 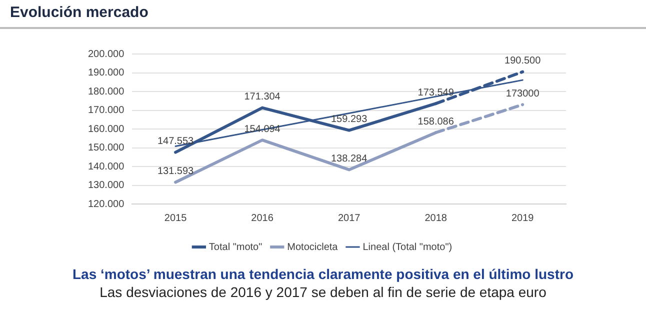 What do you see at coordinates (106, 204) in the screenshot?
I see `y-tick-label: 120.000` at bounding box center [106, 204].